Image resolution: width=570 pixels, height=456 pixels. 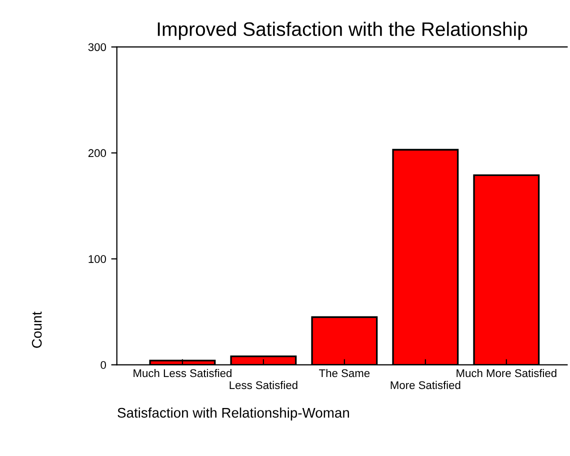 I want to click on y-tick-label: 100, so click(x=97, y=259).